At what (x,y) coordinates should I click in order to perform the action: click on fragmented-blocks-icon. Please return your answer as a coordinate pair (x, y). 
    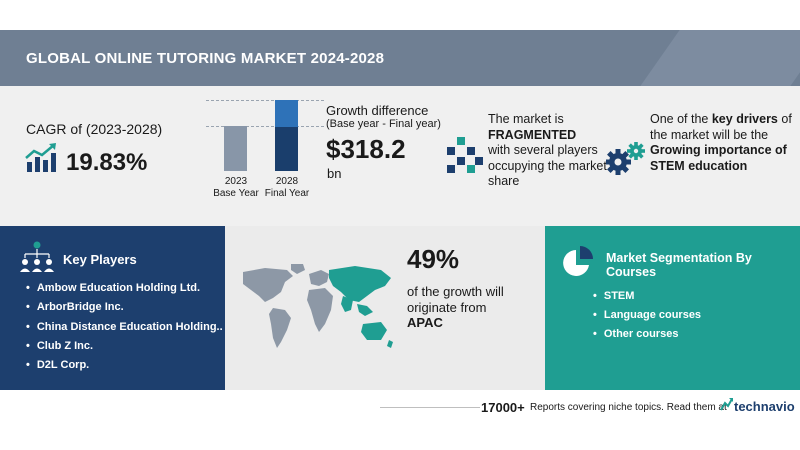
    Looking at the image, I should click on (465, 155).